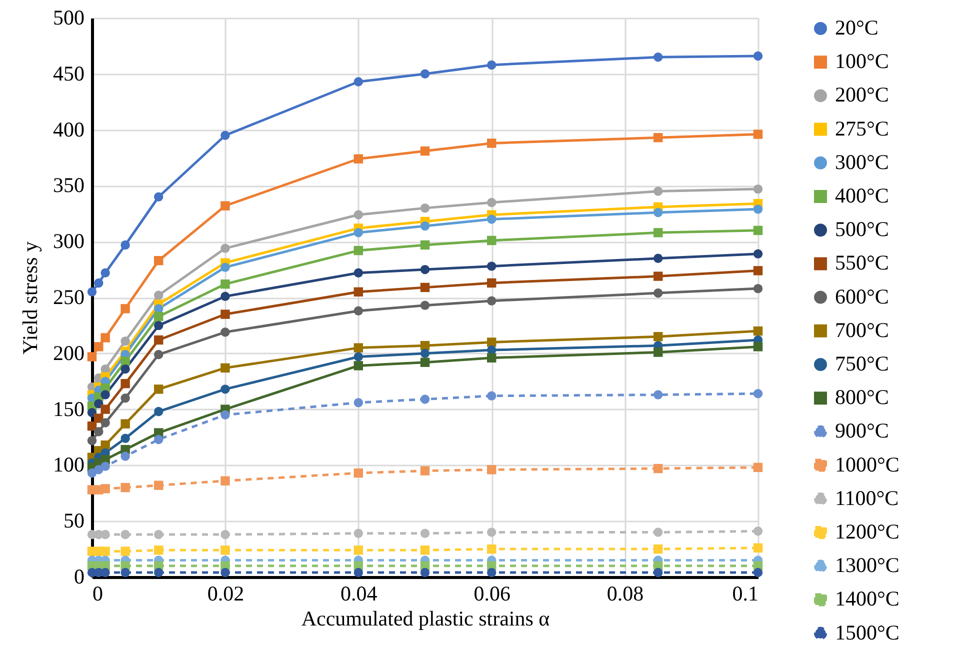 The image size is (962, 651). What do you see at coordinates (68, 297) in the screenshot?
I see `y-tick-label: 250` at bounding box center [68, 297].